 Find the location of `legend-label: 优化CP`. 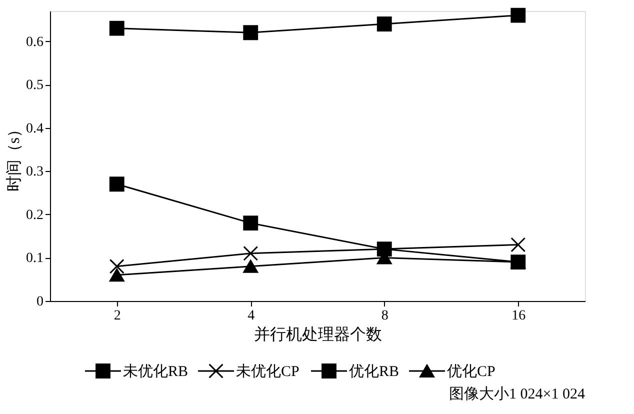

legend-label: 优化CP is located at coordinates (471, 371).